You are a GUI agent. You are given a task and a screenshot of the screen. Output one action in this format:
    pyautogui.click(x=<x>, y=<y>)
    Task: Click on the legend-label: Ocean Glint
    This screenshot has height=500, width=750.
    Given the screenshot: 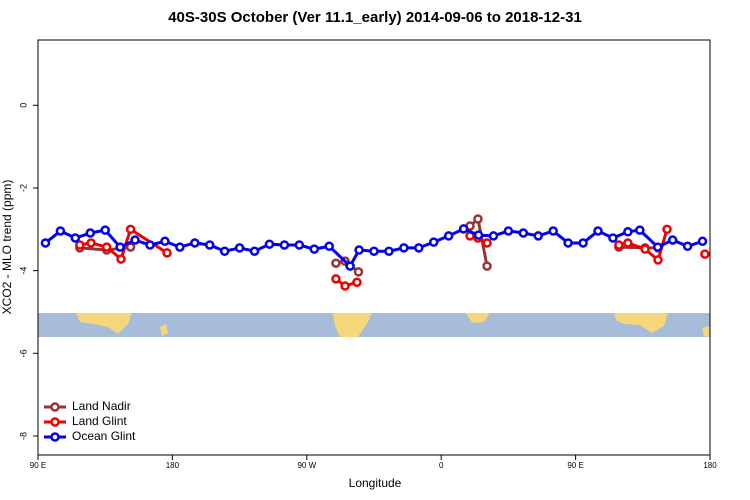 What is the action you would take?
    pyautogui.click(x=104, y=436)
    